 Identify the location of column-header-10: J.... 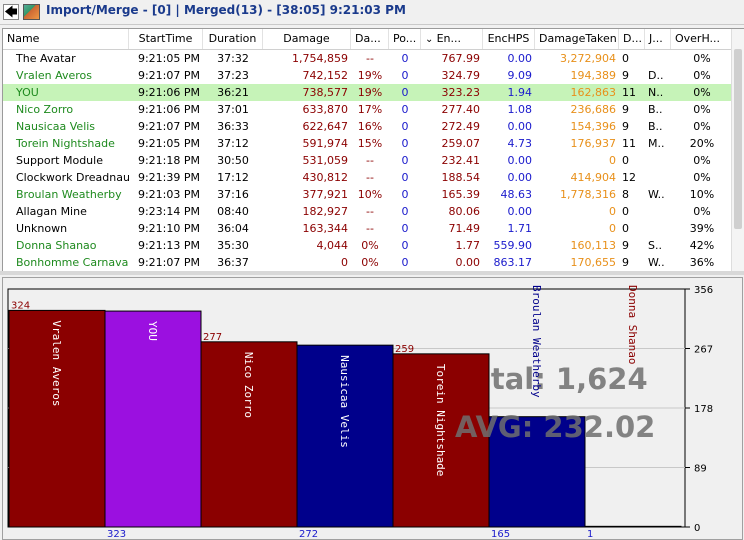
(658, 39).